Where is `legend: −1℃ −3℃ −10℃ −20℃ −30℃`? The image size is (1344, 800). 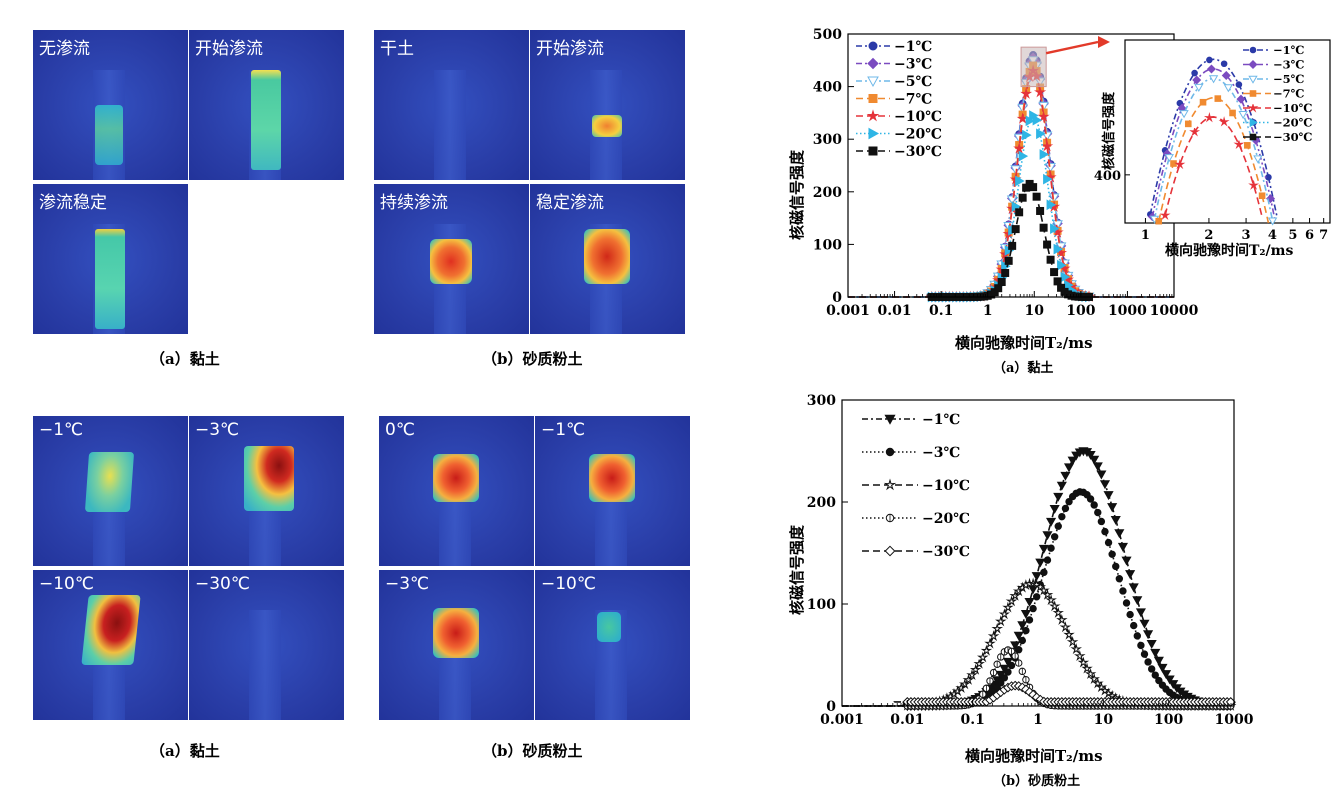
legend: −1℃ −3℃ −10℃ −20℃ −30℃ is located at coordinates (916, 486).